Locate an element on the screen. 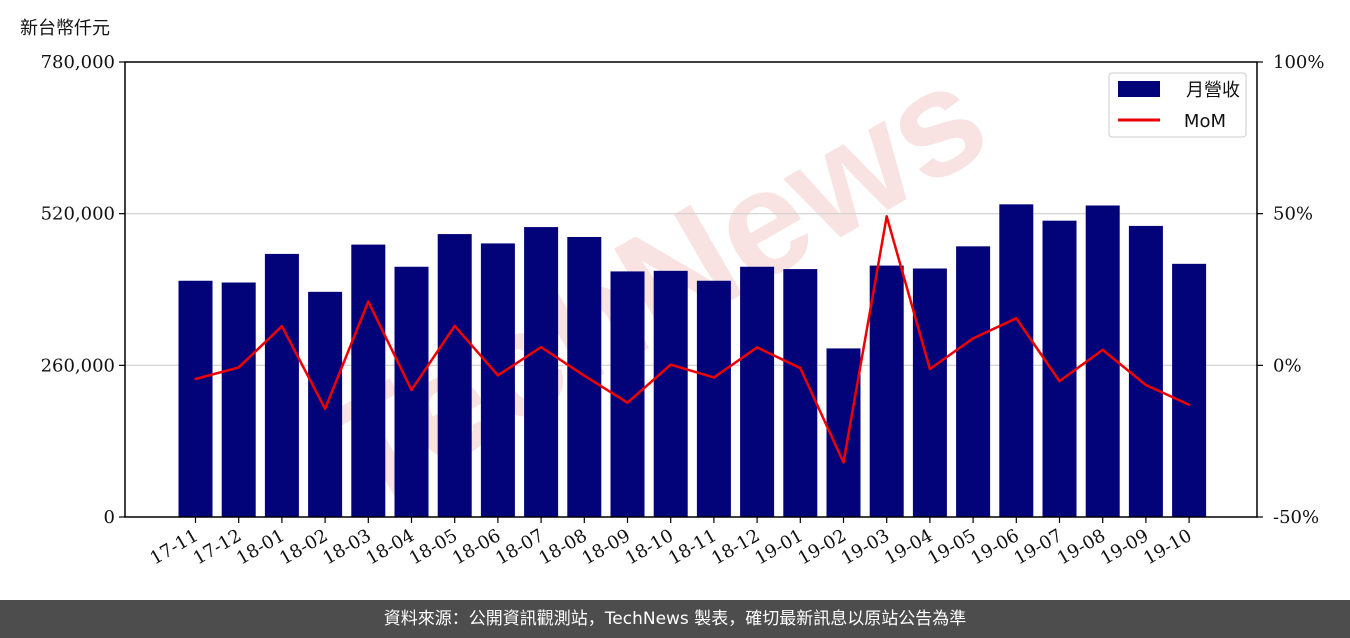  x-tick-label: 18-03 is located at coordinates (346, 547).